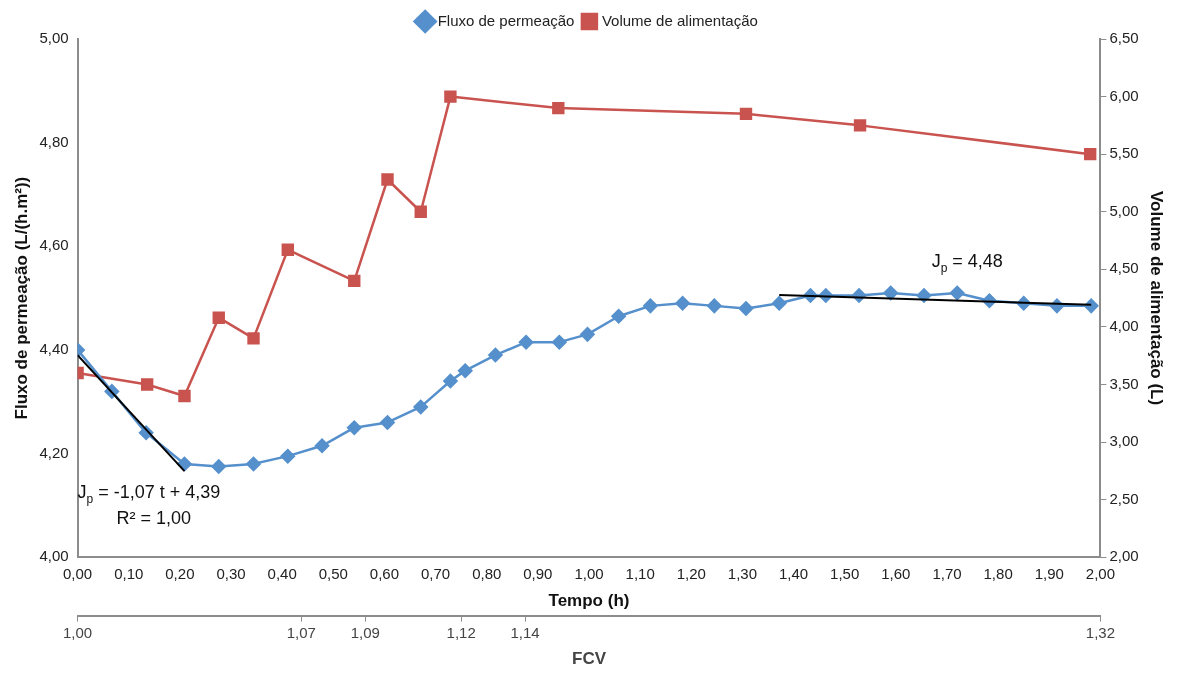 This screenshot has height=678, width=1178. Describe the element at coordinates (793, 574) in the screenshot. I see `x-tick-label: 1,40` at that location.